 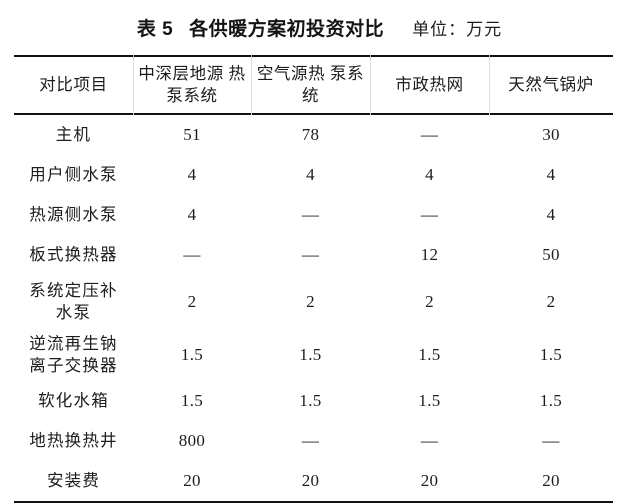 I want to click on table-row: 地热换热井 800 — — —, so click(x=313, y=441).